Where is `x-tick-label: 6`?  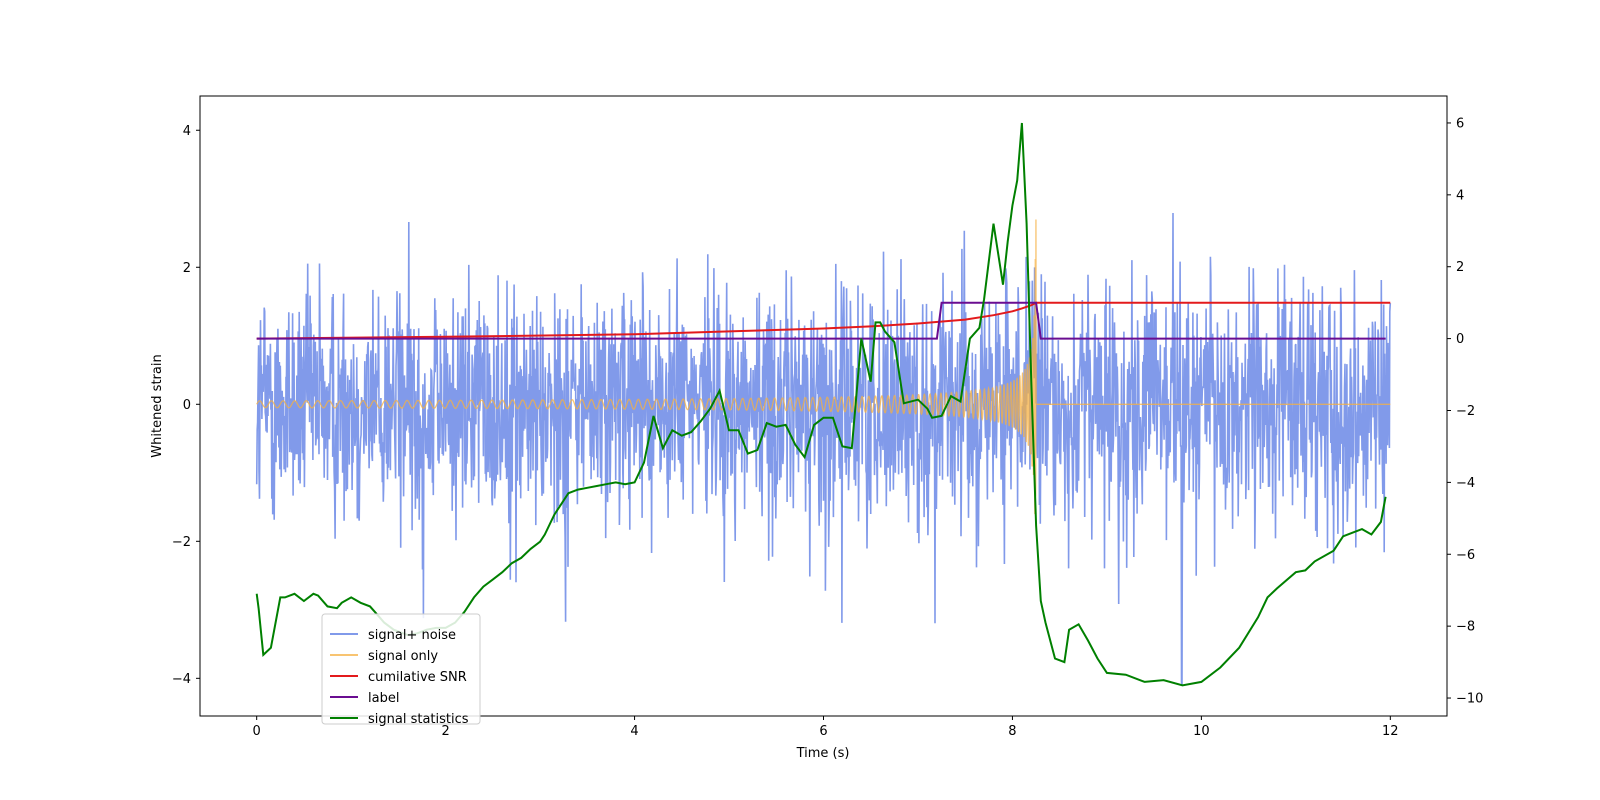
x-tick-label: 6 is located at coordinates (823, 731).